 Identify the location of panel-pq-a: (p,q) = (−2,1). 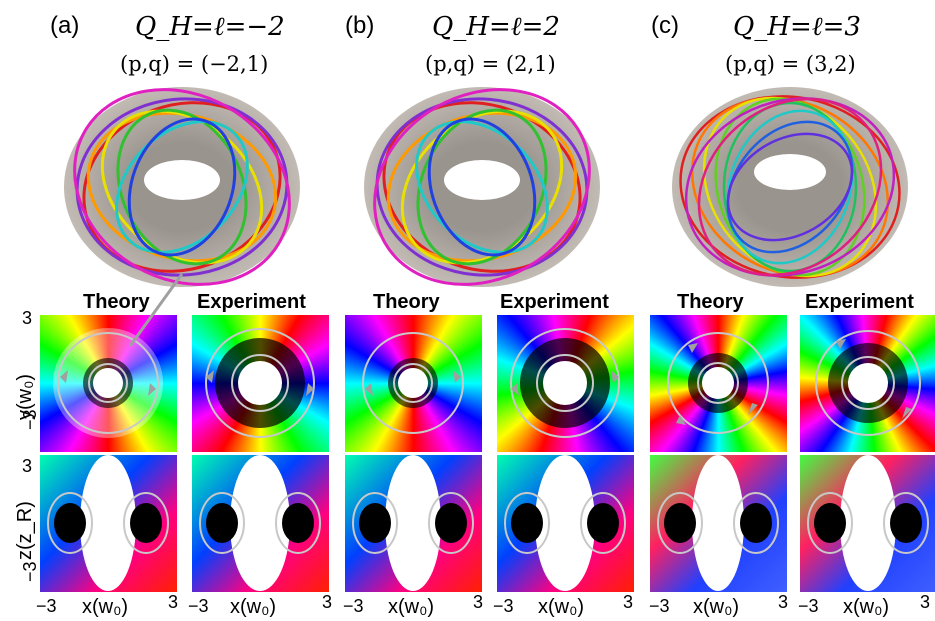
(194, 64).